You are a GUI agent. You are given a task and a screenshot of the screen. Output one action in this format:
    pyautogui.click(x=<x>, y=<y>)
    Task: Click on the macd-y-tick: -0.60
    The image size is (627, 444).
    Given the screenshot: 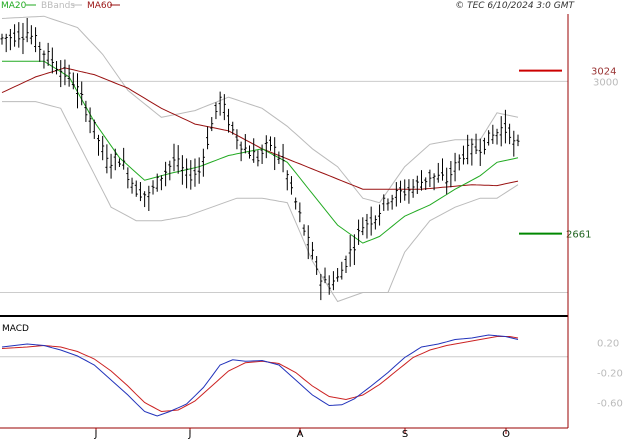 What is the action you would take?
    pyautogui.click(x=610, y=404)
    